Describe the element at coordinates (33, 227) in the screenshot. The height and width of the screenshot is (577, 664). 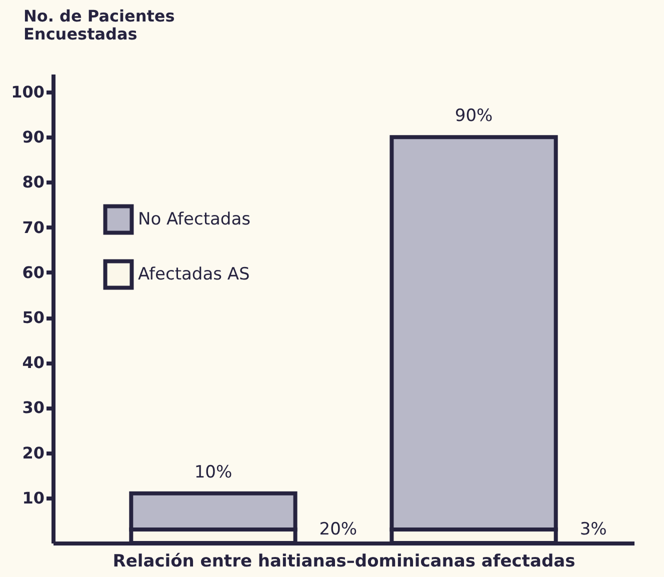
I see `y-tick-label: 70` at that location.